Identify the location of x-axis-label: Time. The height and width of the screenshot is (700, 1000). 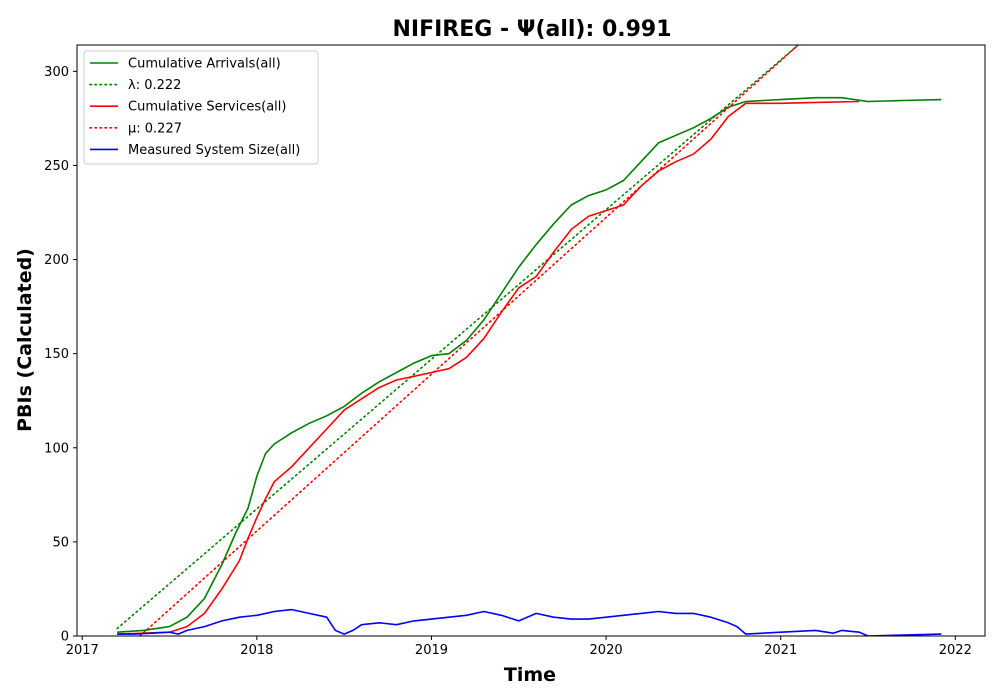
(530, 675).